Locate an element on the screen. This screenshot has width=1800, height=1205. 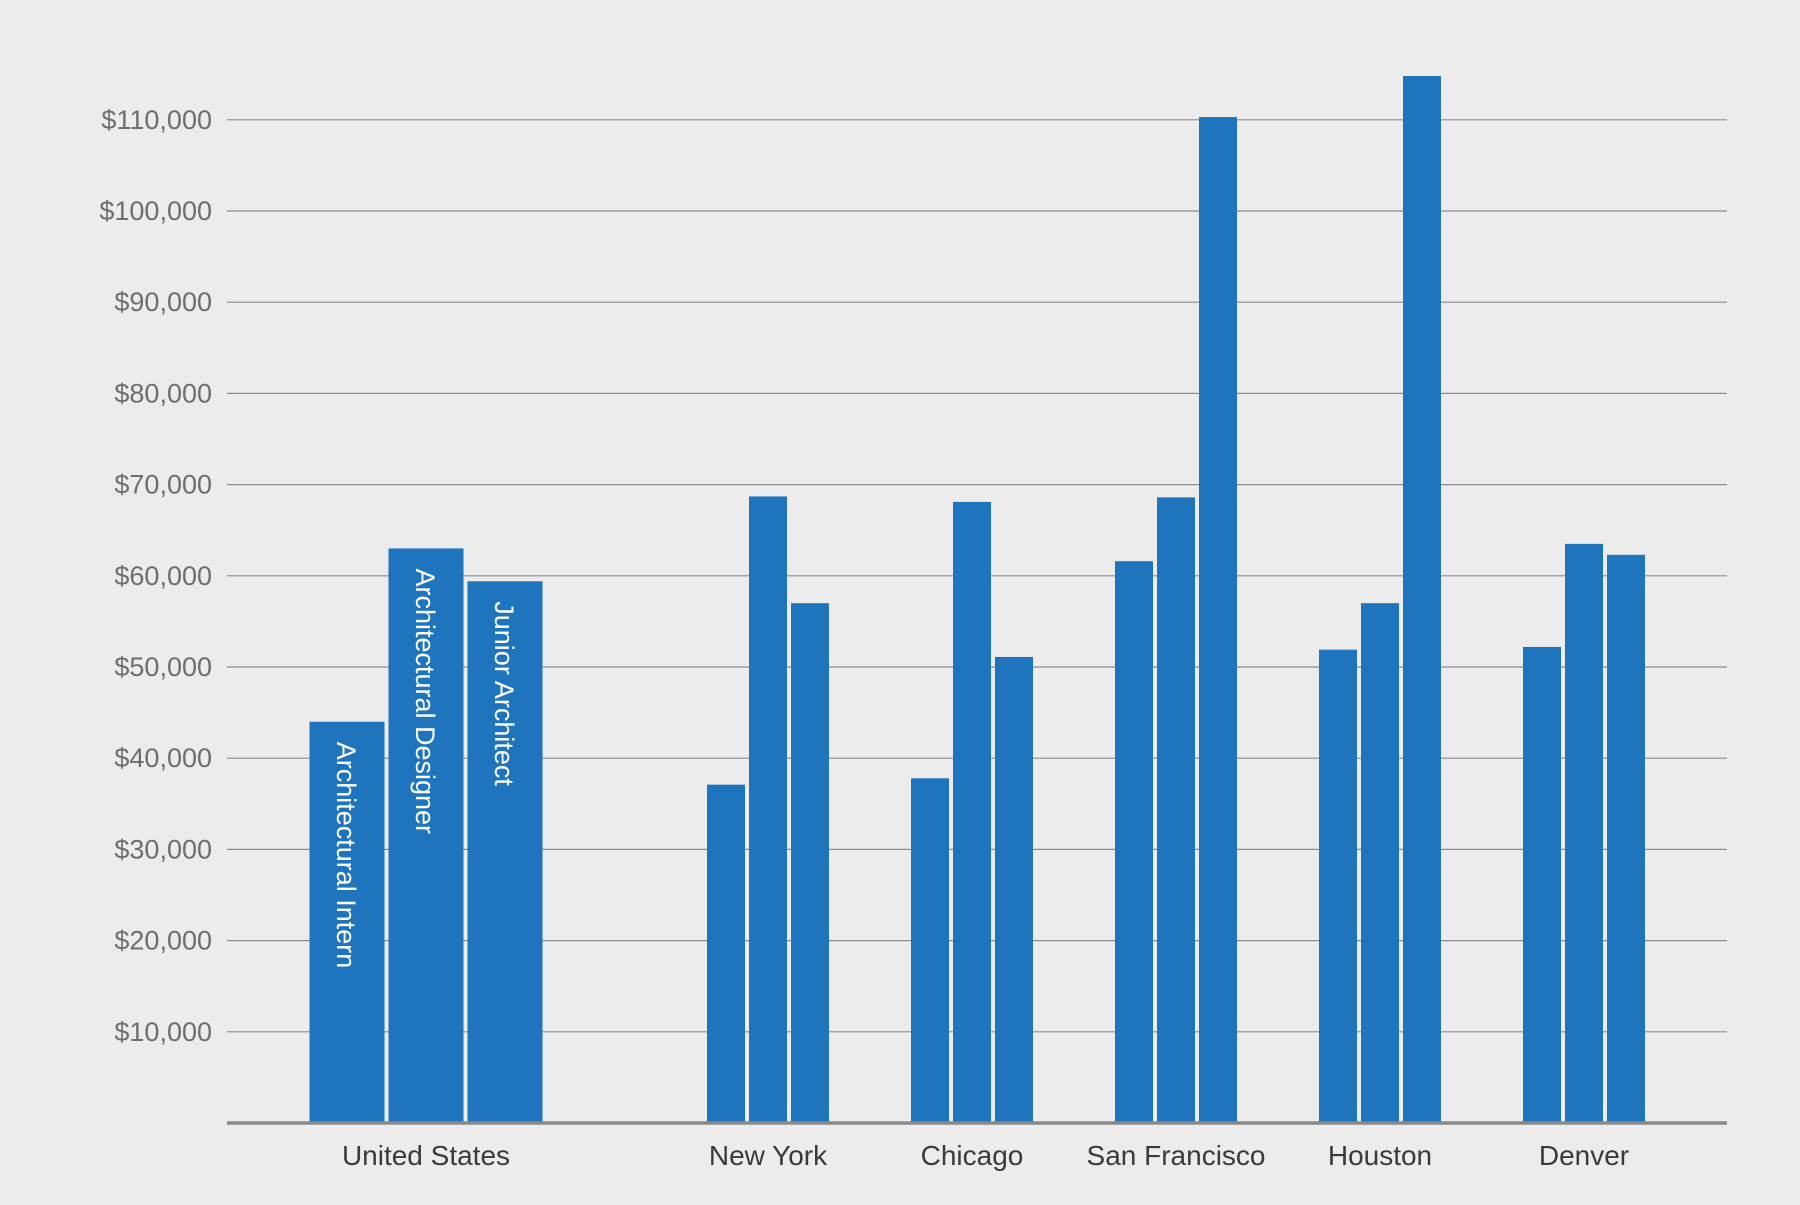
y-tick-label: $90,000 is located at coordinates (163, 302).